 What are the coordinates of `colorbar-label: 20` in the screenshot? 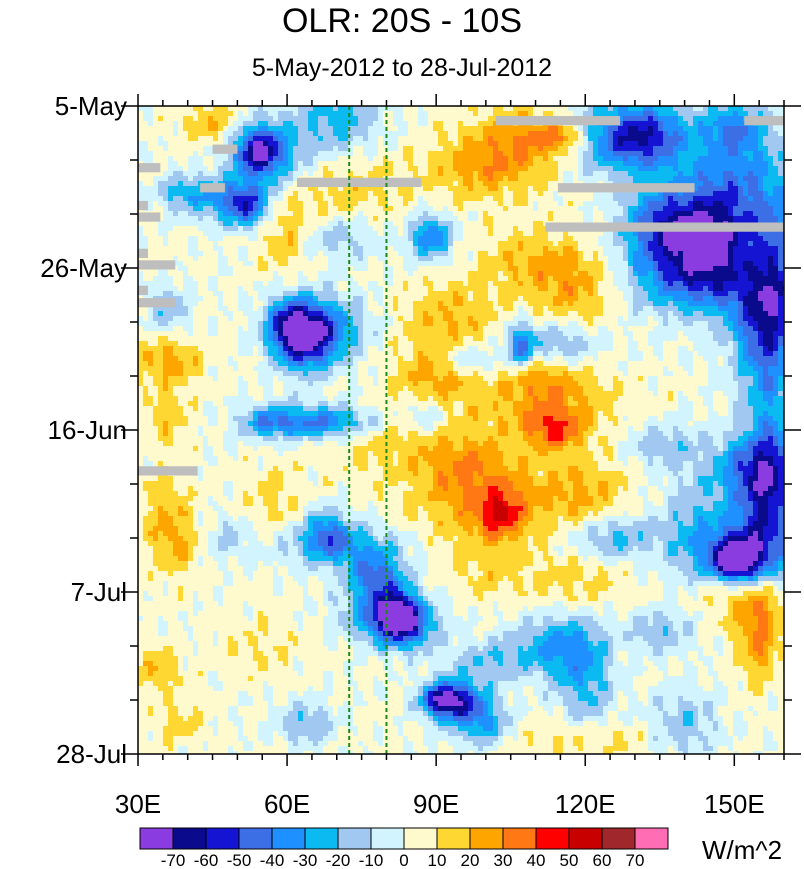 It's located at (470, 860).